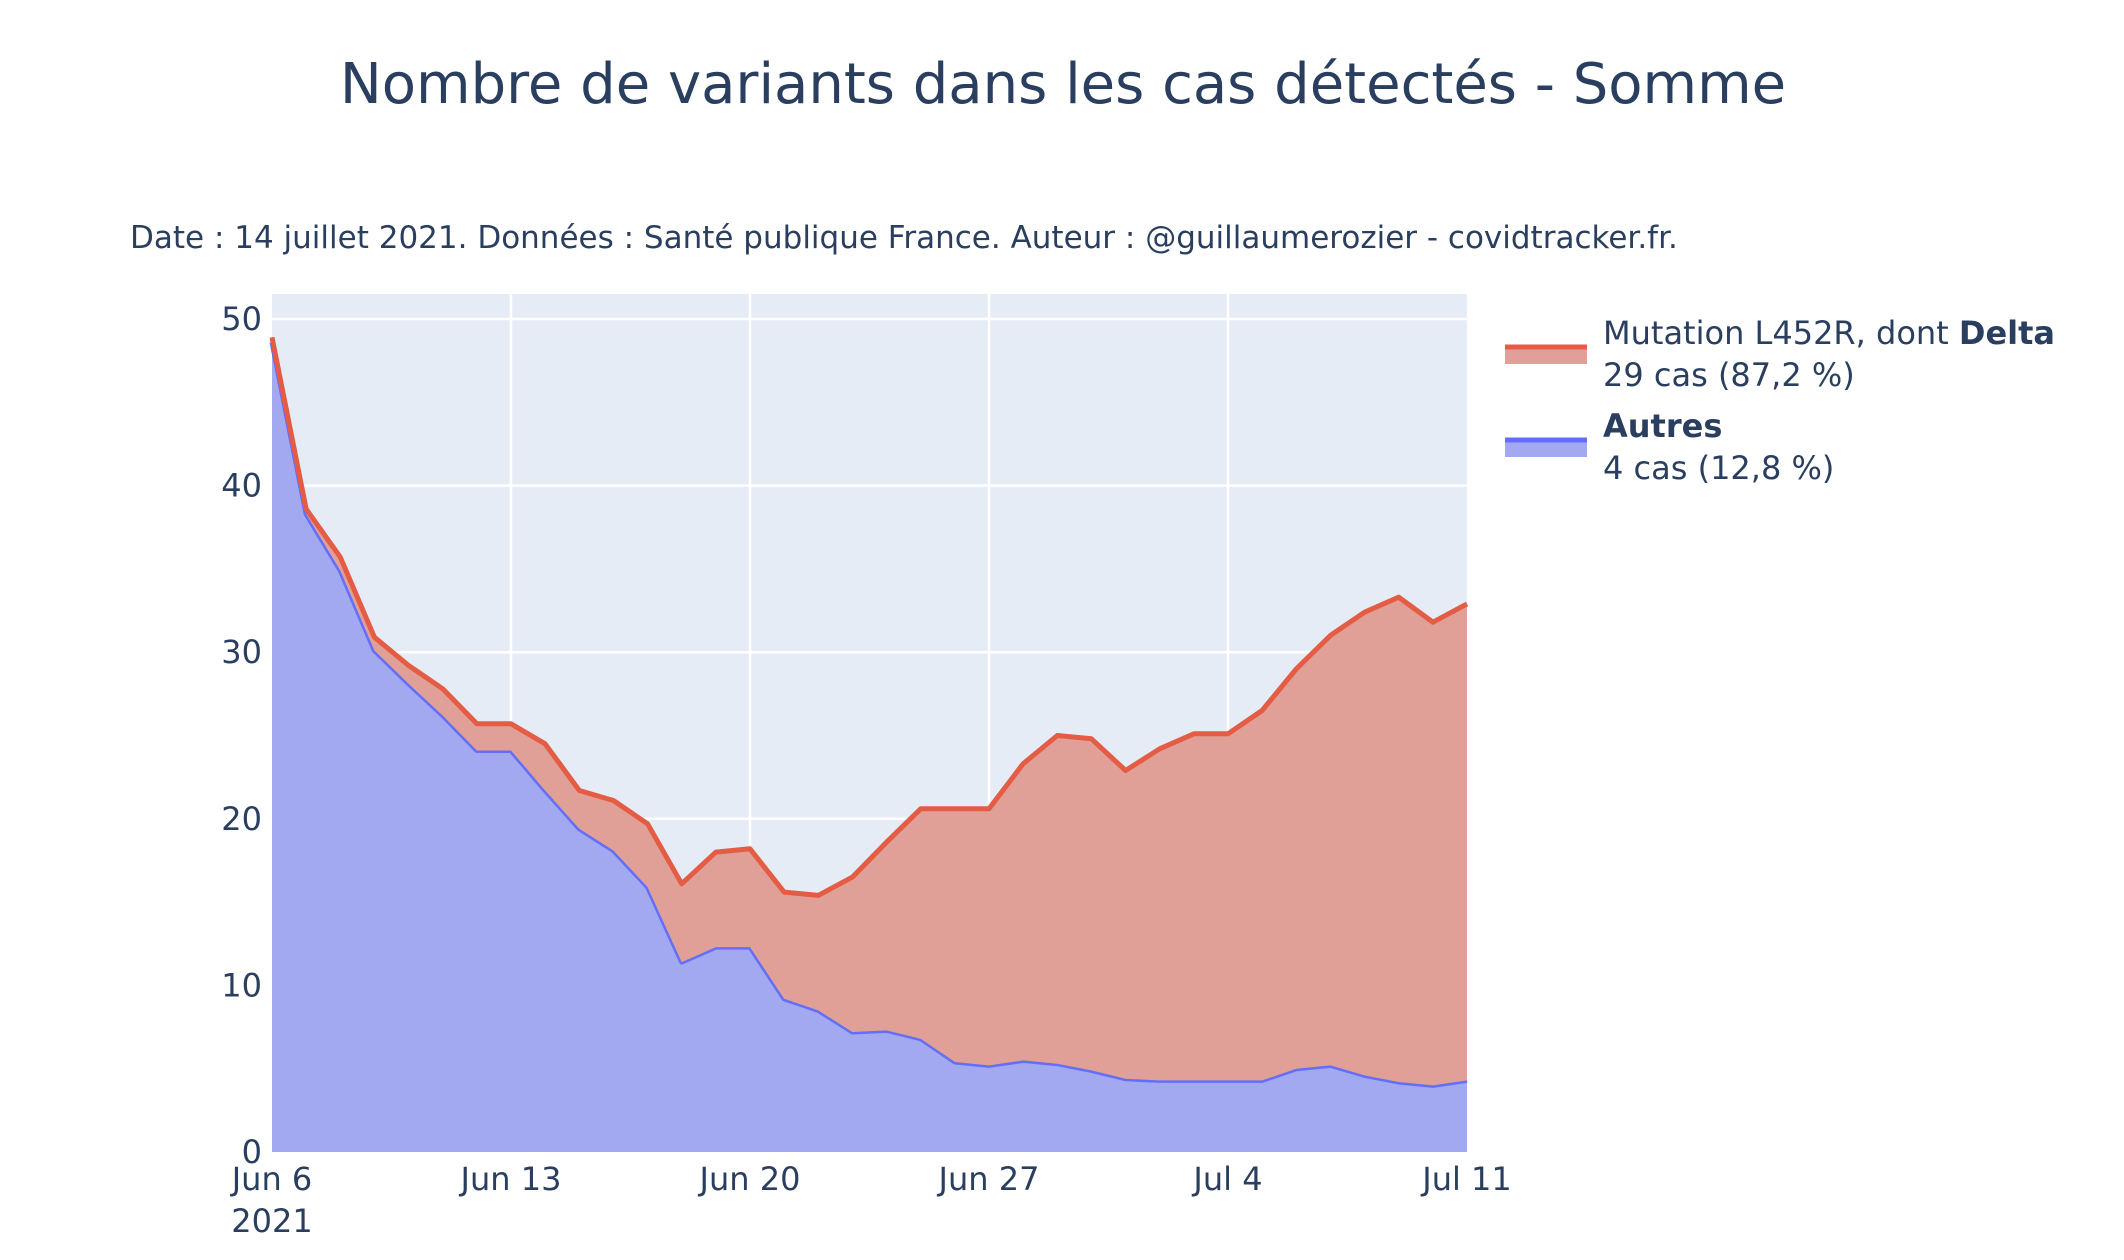  What do you see at coordinates (1546, 355) in the screenshot?
I see `legend-swatch-delta` at bounding box center [1546, 355].